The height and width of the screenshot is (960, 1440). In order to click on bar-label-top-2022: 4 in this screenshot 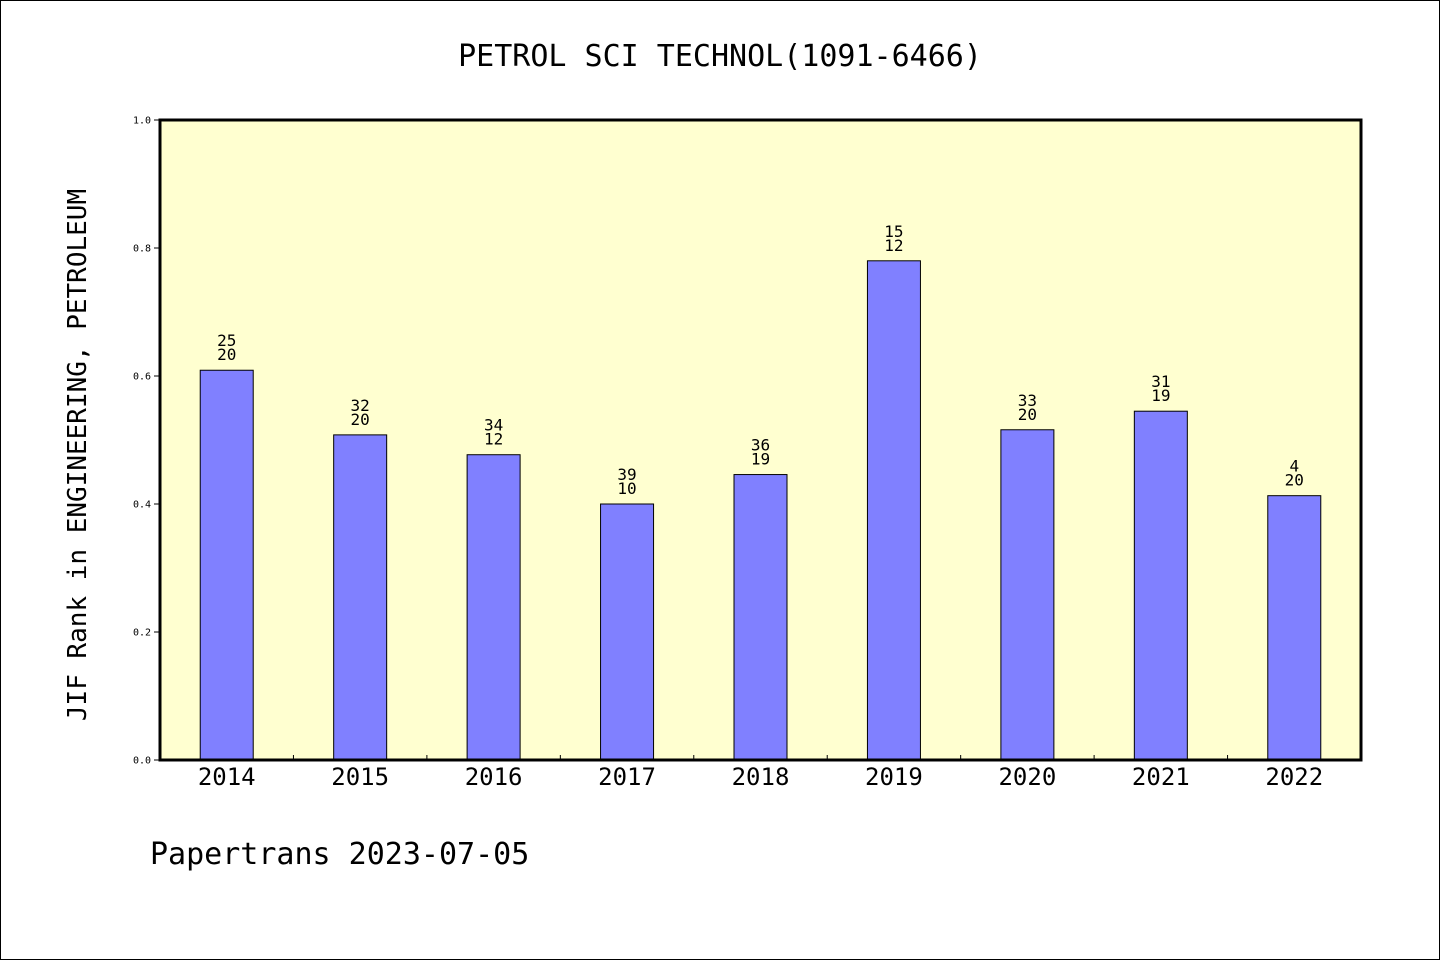, I will do `click(1294, 466)`.